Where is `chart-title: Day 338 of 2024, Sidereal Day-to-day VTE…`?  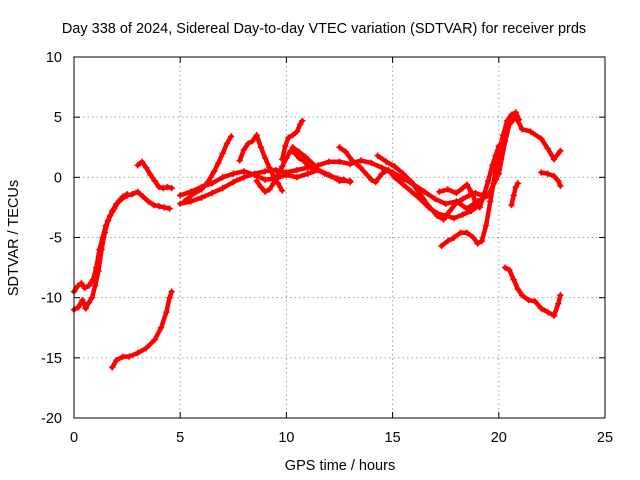
chart-title: Day 338 of 2024, Sidereal Day-to-day VTE… is located at coordinates (324, 29).